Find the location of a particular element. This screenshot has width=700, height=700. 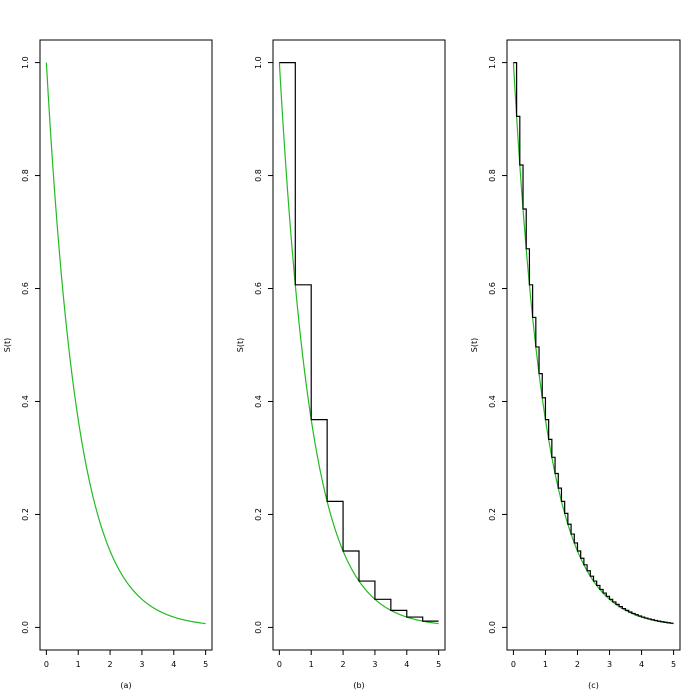

x-axis-label: (a) is located at coordinates (125, 685).